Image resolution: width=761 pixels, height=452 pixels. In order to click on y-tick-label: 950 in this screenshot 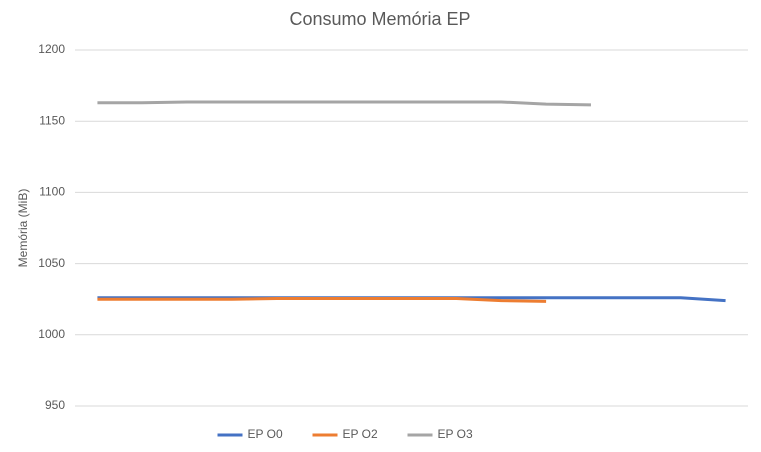, I will do `click(55, 405)`.